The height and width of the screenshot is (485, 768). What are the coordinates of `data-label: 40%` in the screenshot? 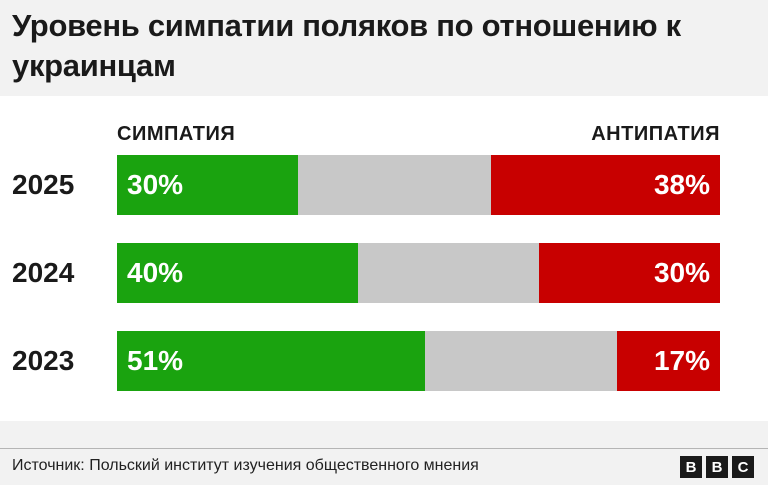 It's located at (155, 272).